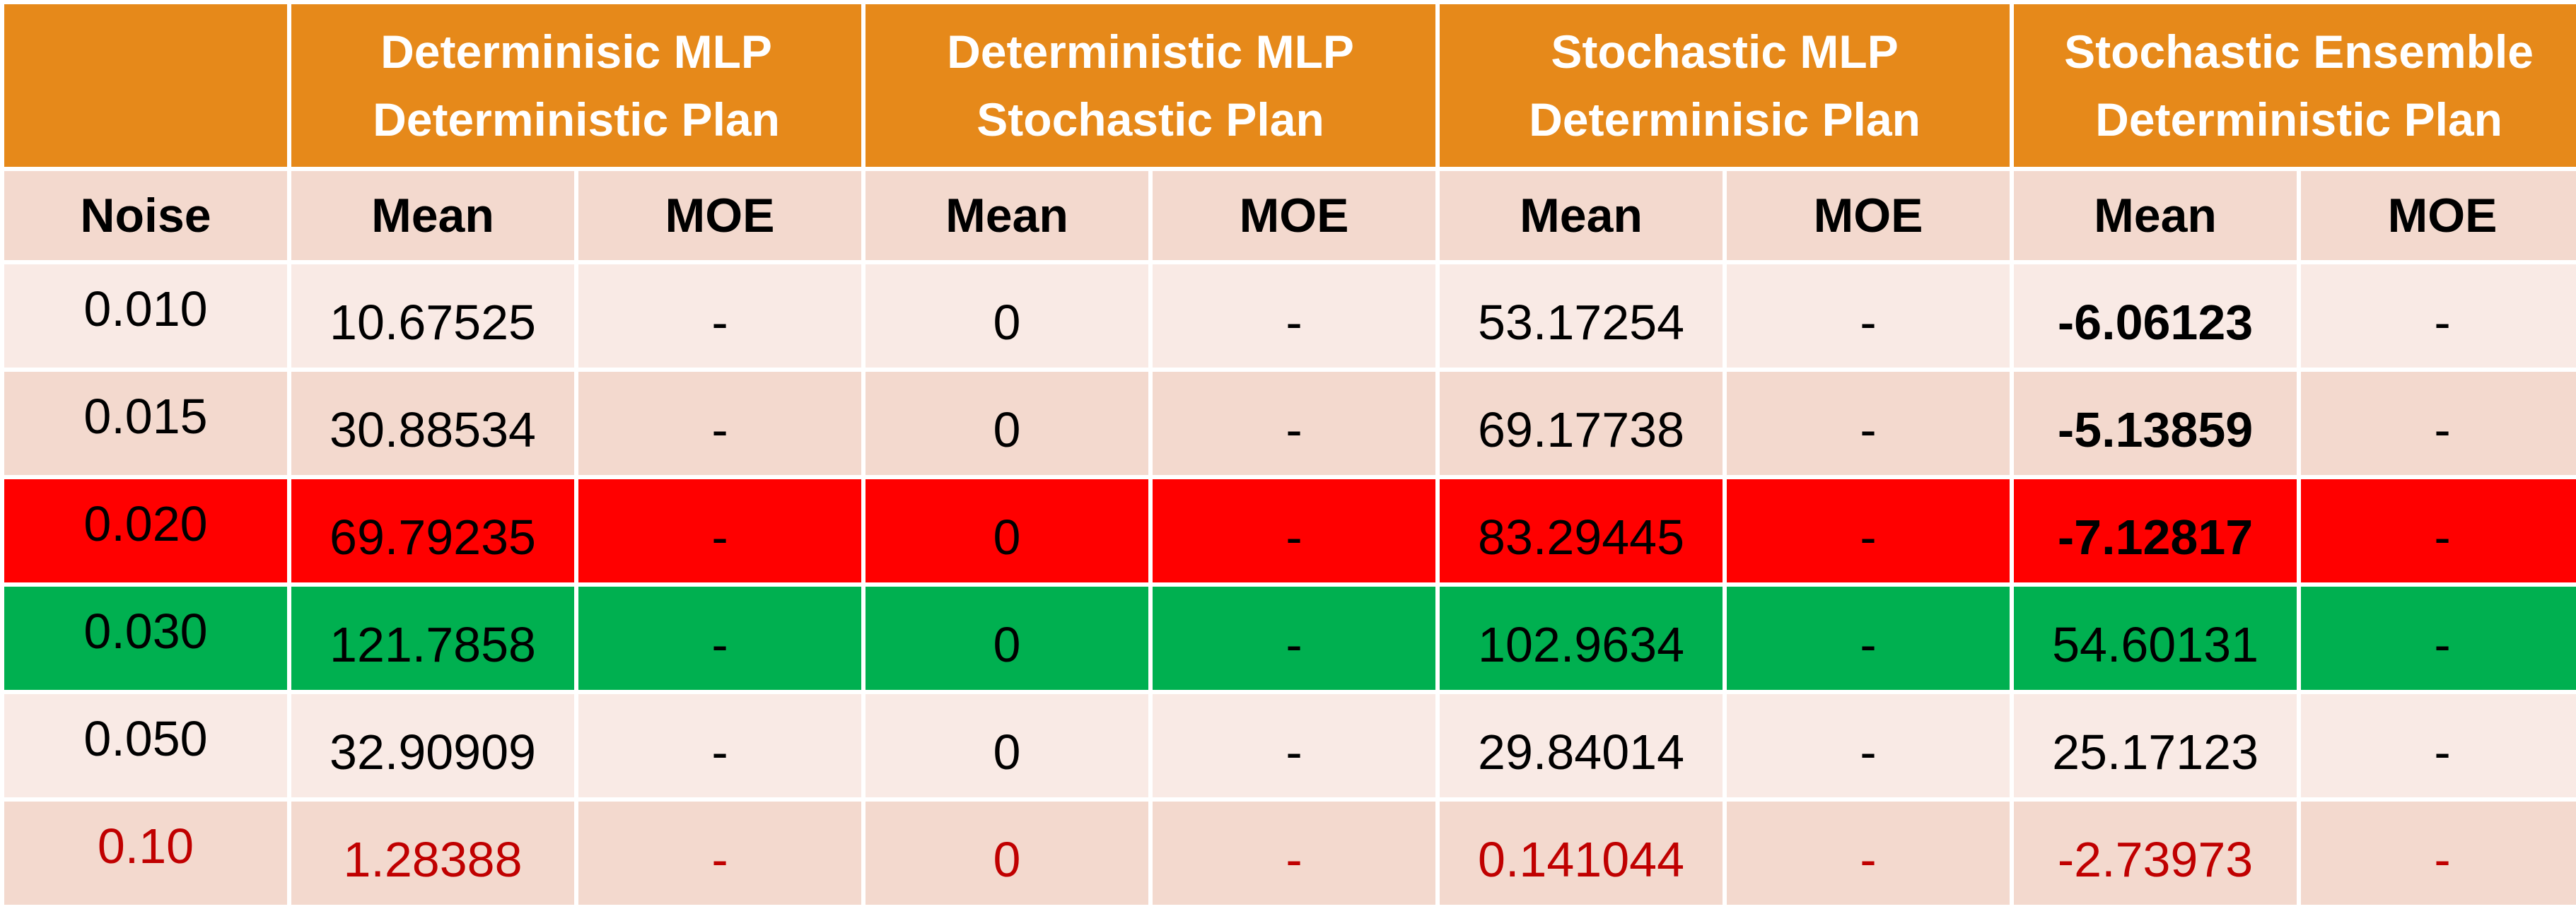 The height and width of the screenshot is (909, 2576). What do you see at coordinates (145, 85) in the screenshot?
I see `corner-cell` at bounding box center [145, 85].